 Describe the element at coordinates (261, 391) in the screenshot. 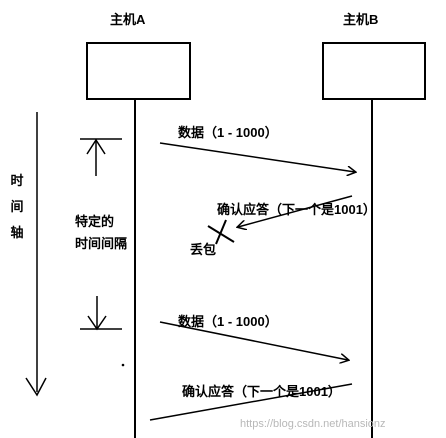

I see `ack-message-resend-label: 确认应答（下一个是1001）` at that location.